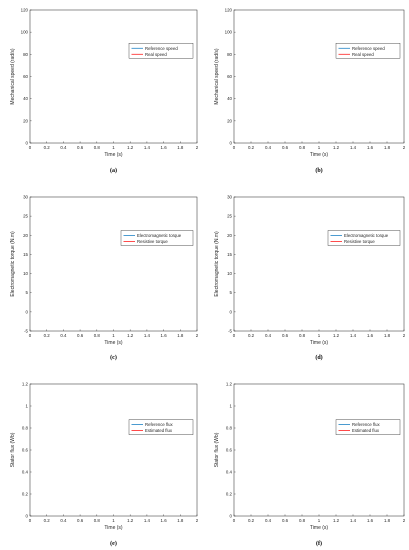 The image size is (409, 550). What do you see at coordinates (217, 76) in the screenshot?
I see `y-axis-label: Mechanical speed (rad/s)` at bounding box center [217, 76].